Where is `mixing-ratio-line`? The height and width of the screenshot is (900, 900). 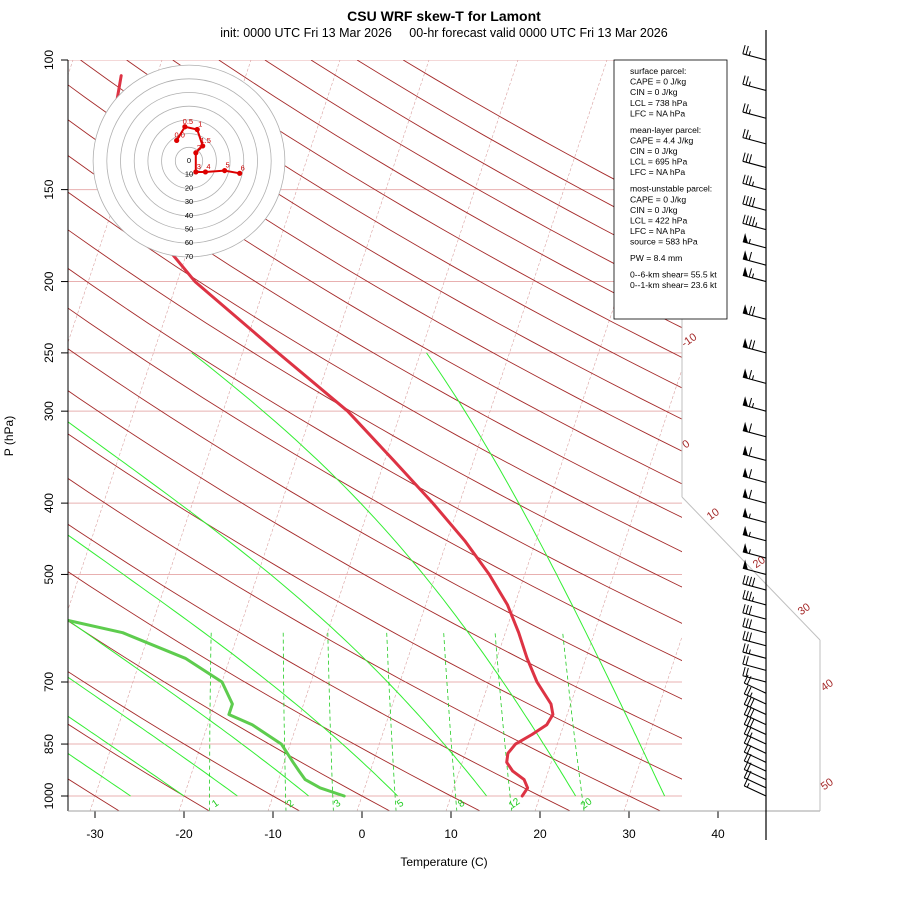
mixing-ratio-line is located at coordinates (450, 721).